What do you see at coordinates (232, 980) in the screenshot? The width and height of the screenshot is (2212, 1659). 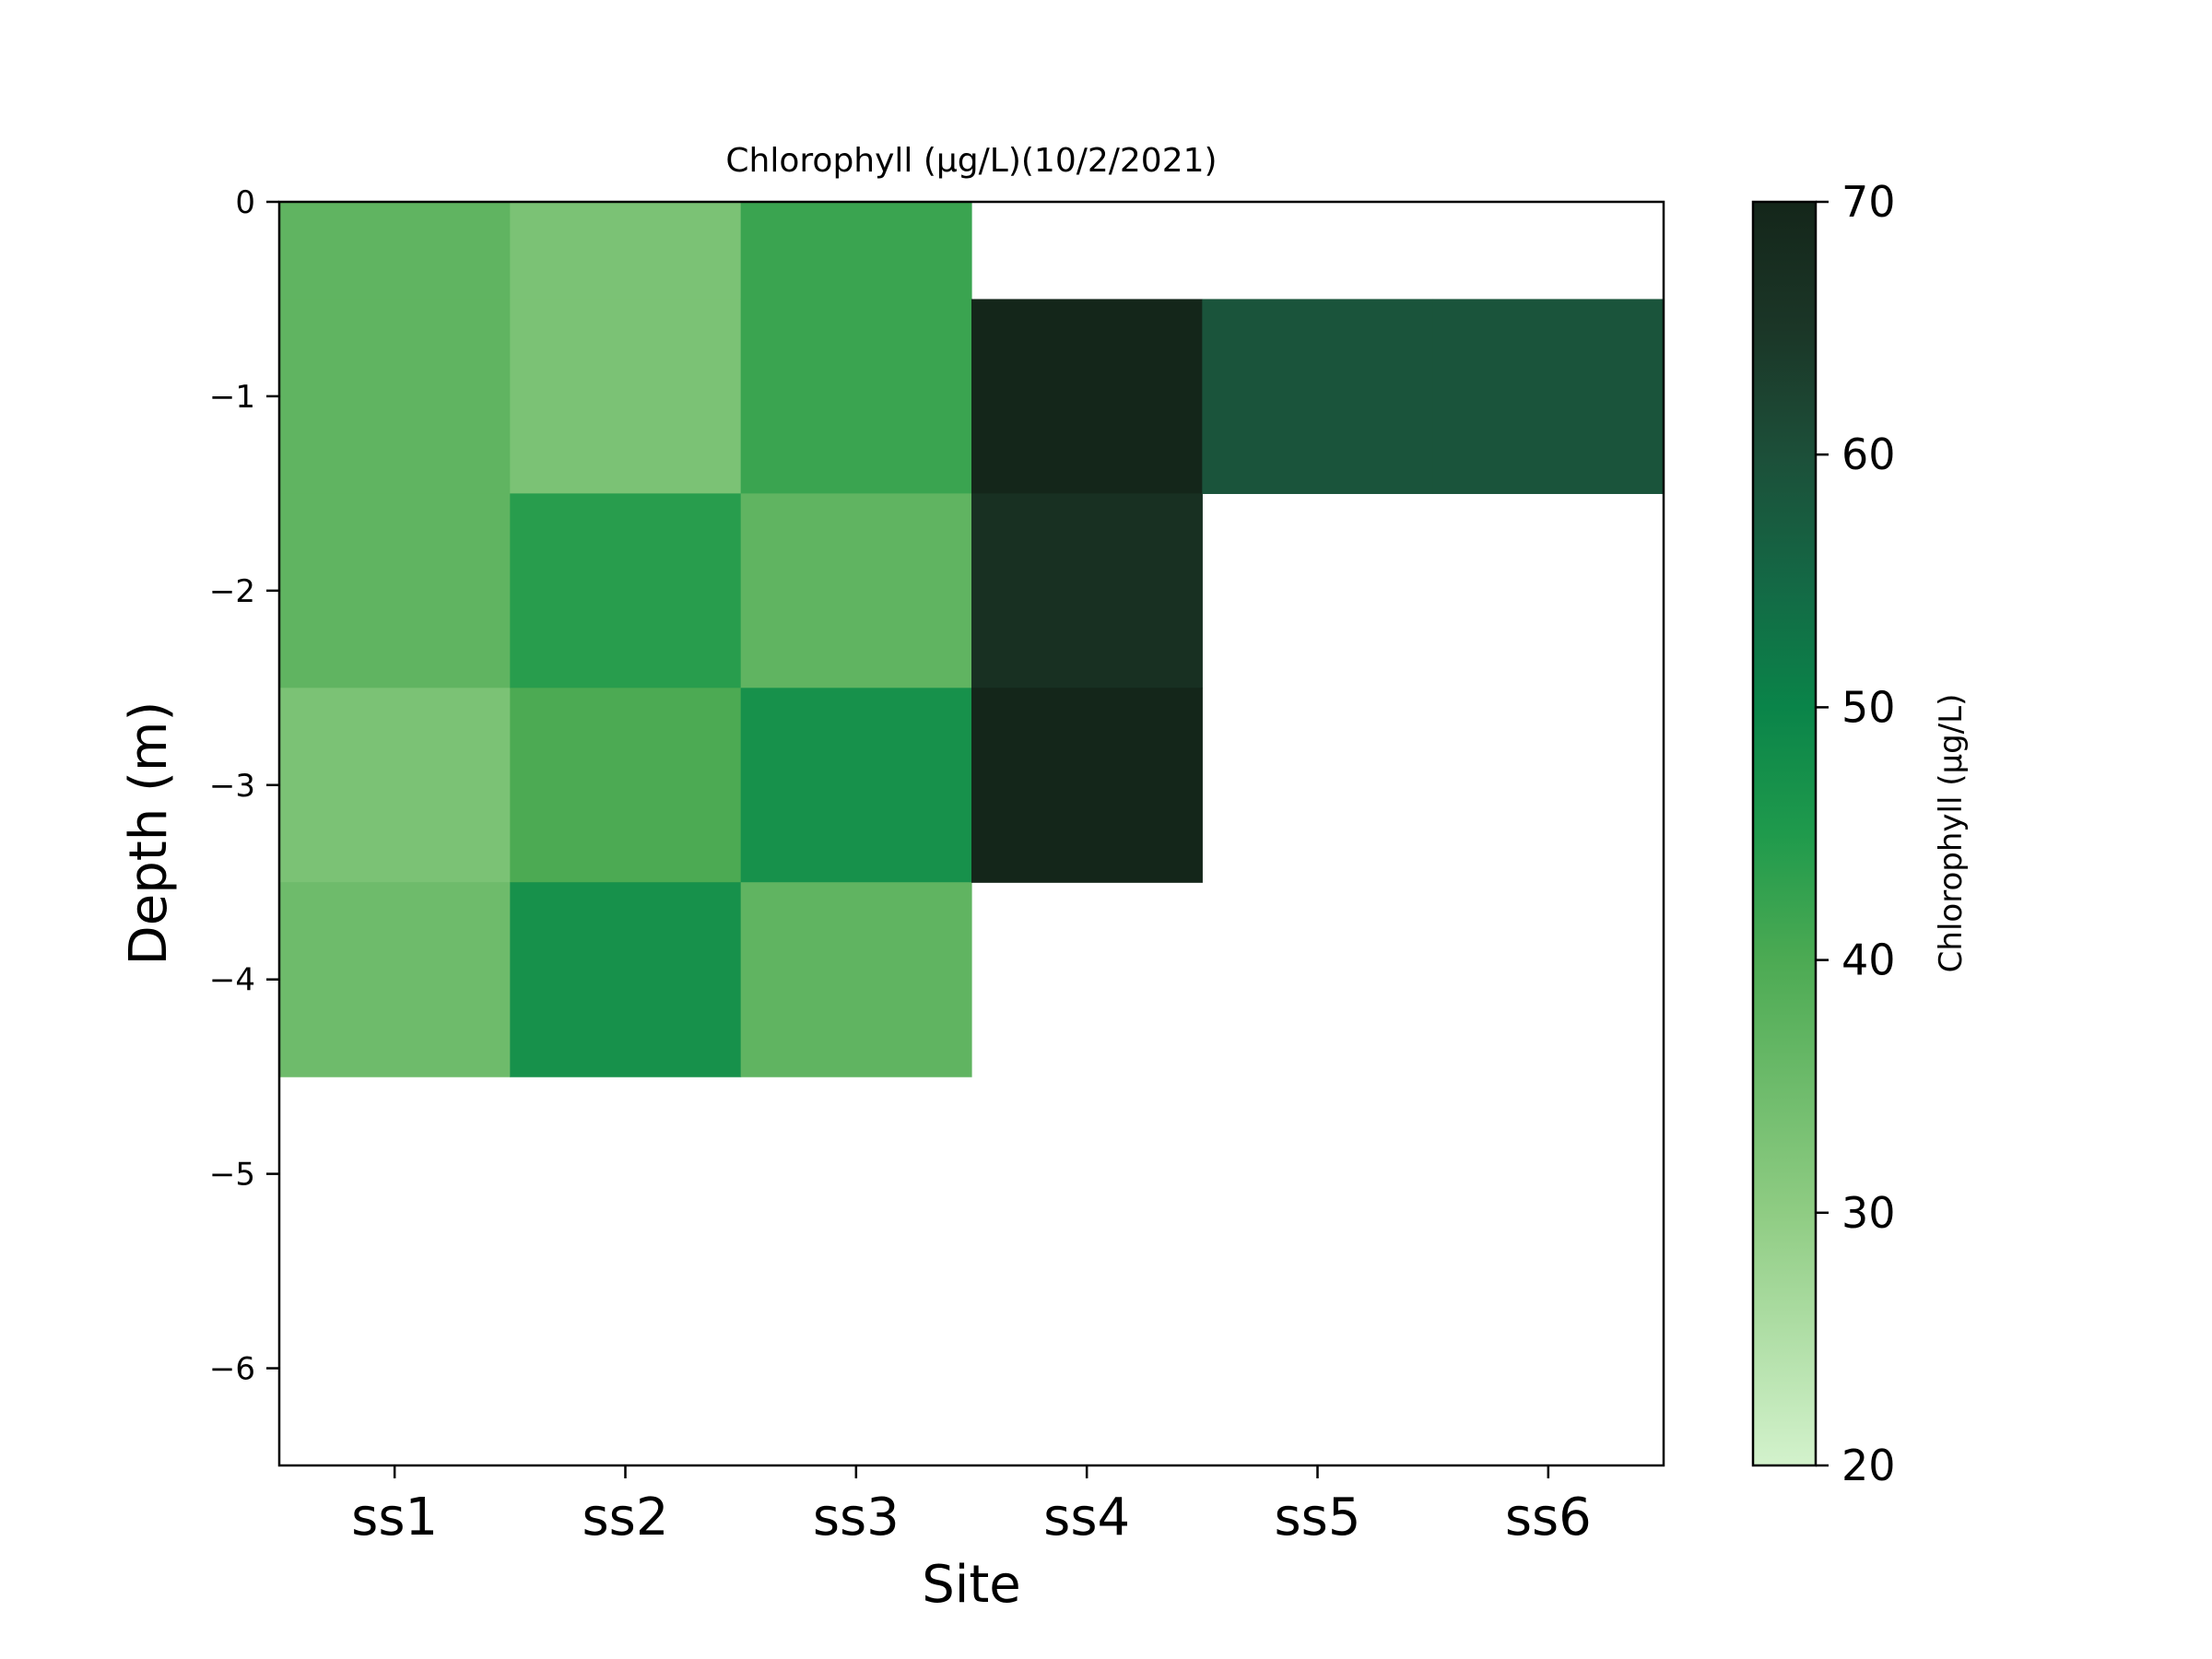 I see `y-tick-label: −4` at bounding box center [232, 980].